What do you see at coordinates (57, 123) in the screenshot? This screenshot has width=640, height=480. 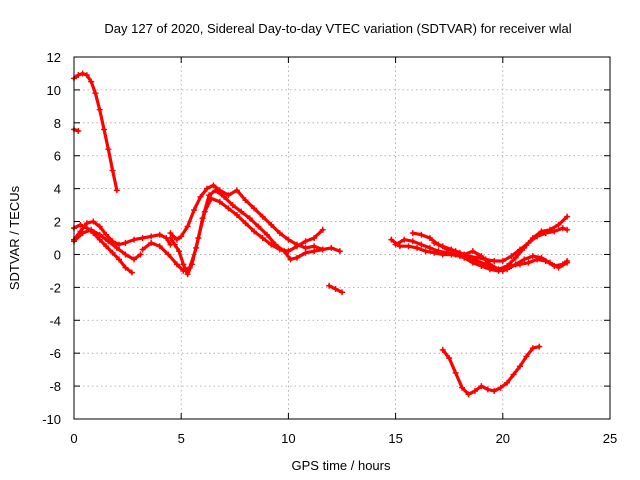 I see `y-tick-label: 8` at bounding box center [57, 123].